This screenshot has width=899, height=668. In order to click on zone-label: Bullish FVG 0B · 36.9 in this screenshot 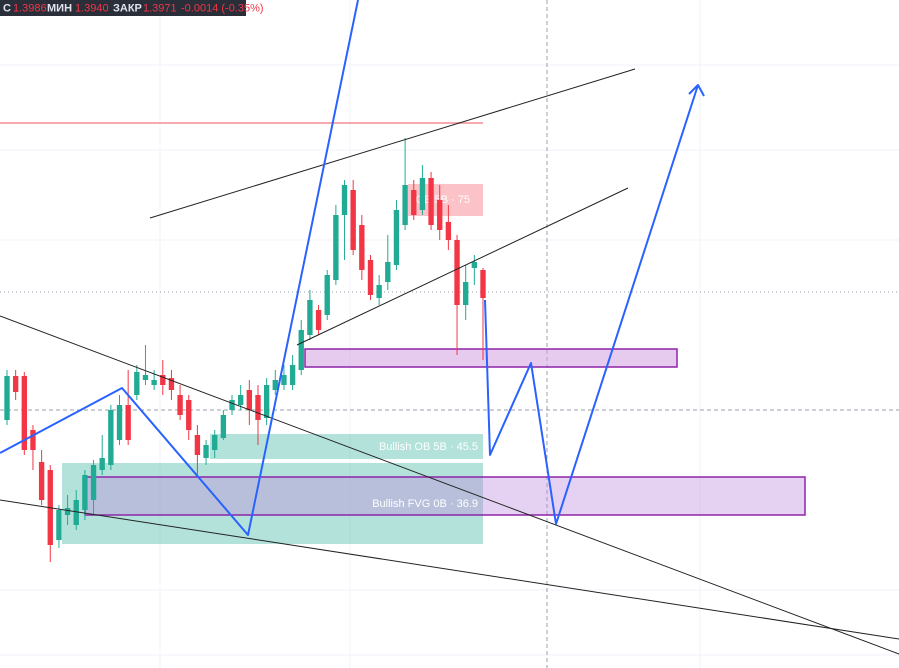, I will do `click(425, 504)`.